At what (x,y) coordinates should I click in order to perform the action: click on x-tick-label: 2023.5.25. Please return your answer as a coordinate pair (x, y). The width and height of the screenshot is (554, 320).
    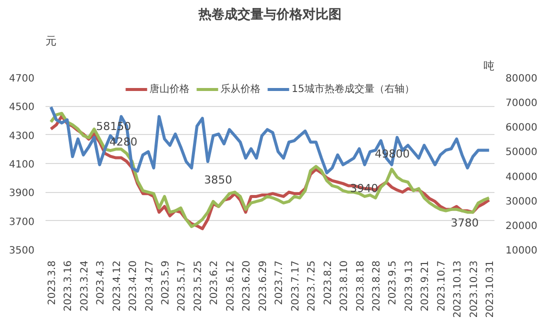
    Looking at the image, I should click on (198, 286).